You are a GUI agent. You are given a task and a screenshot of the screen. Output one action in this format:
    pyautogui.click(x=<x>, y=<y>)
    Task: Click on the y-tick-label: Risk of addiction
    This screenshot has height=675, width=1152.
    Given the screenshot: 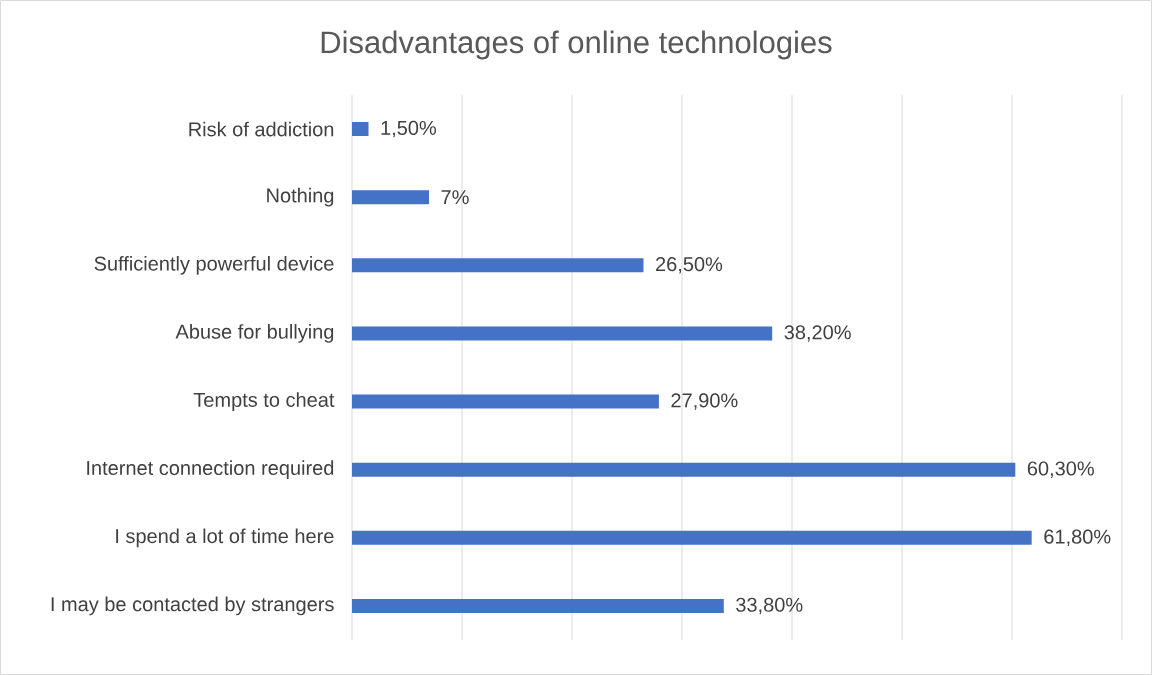 What is the action you would take?
    pyautogui.click(x=261, y=129)
    